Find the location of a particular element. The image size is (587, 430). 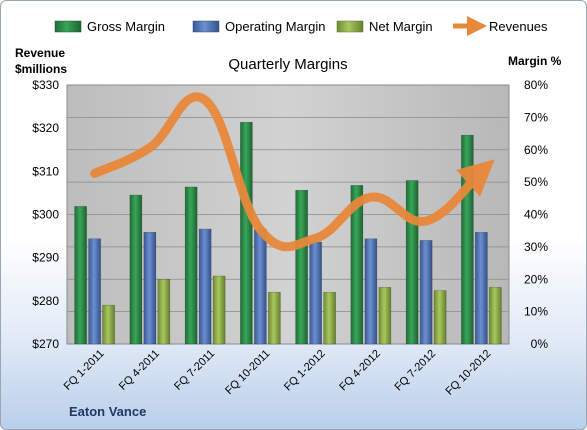

x-tick-label-fq-7-2012: FQ 7-2012 is located at coordinates (416, 371).